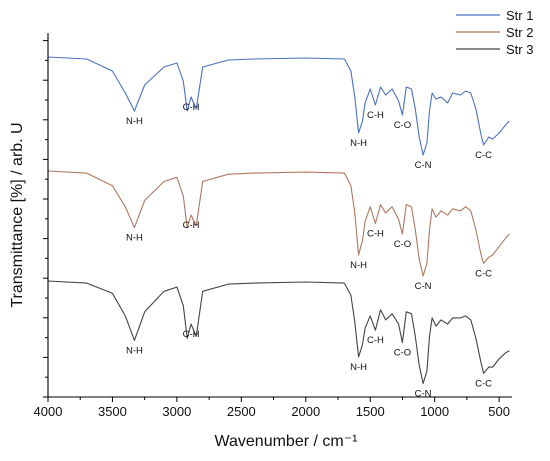 This screenshot has height=461, width=550. Describe the element at coordinates (17, 214) in the screenshot. I see `y-axis-title: Transmittance [%] / arb. U` at that location.